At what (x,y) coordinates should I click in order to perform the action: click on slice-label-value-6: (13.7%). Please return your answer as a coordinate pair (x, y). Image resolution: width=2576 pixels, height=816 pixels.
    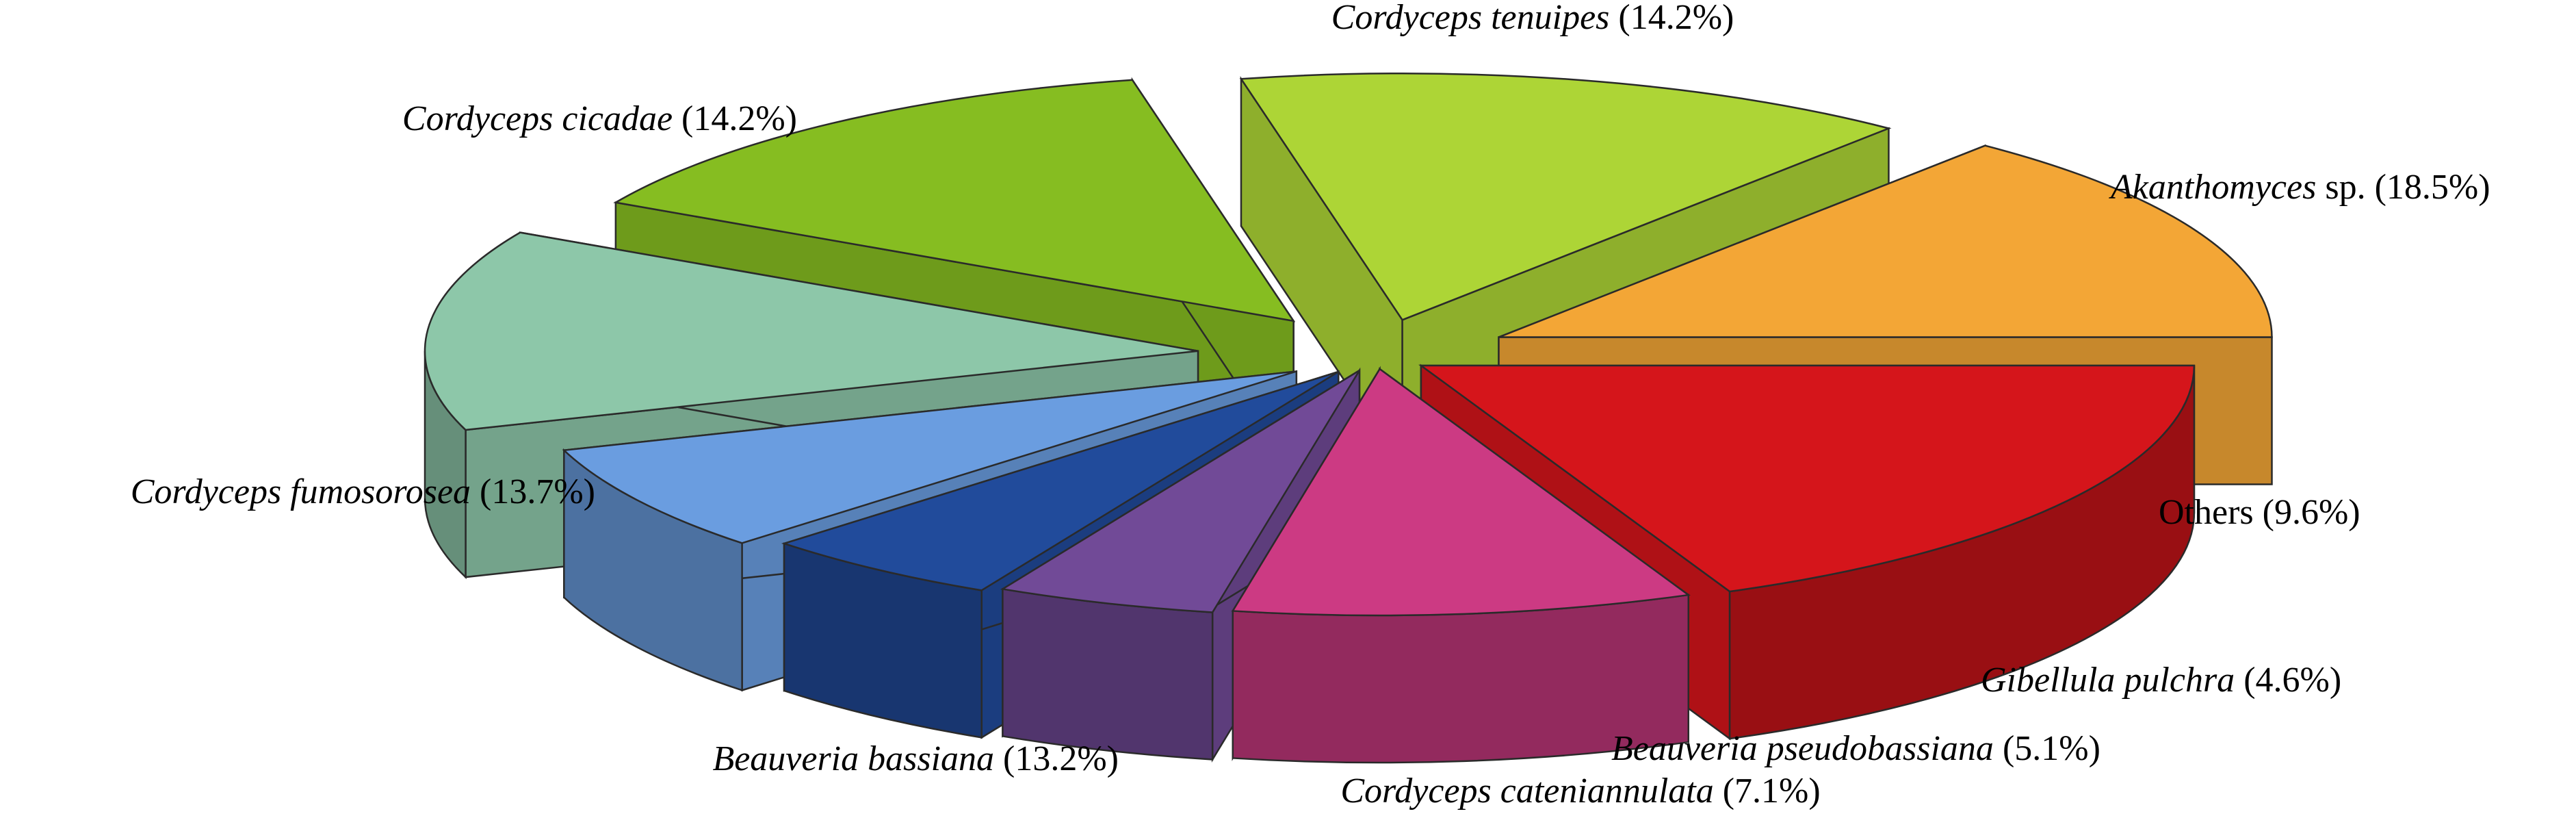
    Looking at the image, I should click on (533, 491).